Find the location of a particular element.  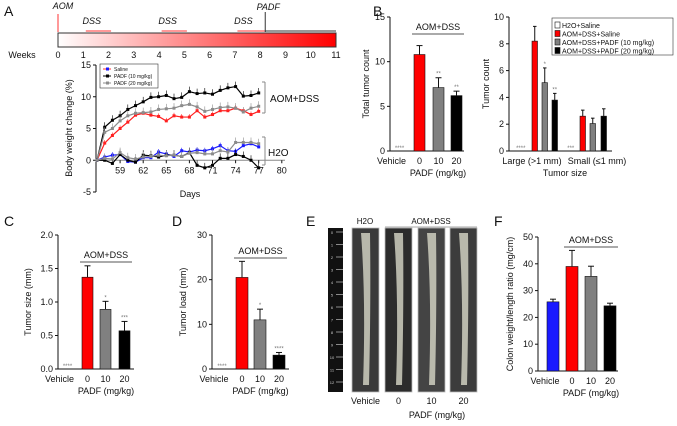

x-tick-label: 62 is located at coordinates (143, 170).